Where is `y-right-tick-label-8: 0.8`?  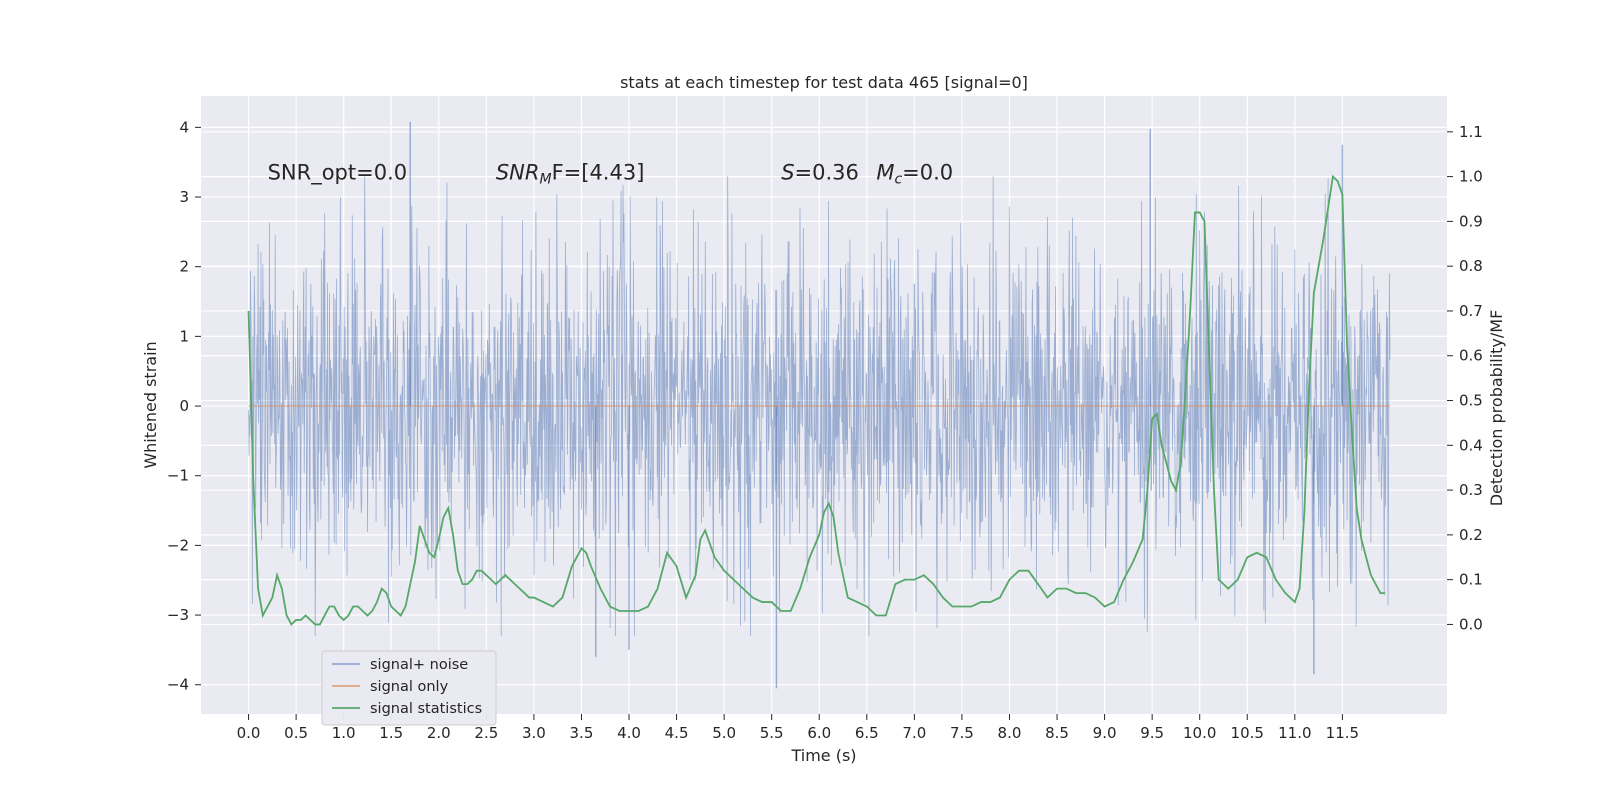
y-right-tick-label-8: 0.8 is located at coordinates (1471, 266).